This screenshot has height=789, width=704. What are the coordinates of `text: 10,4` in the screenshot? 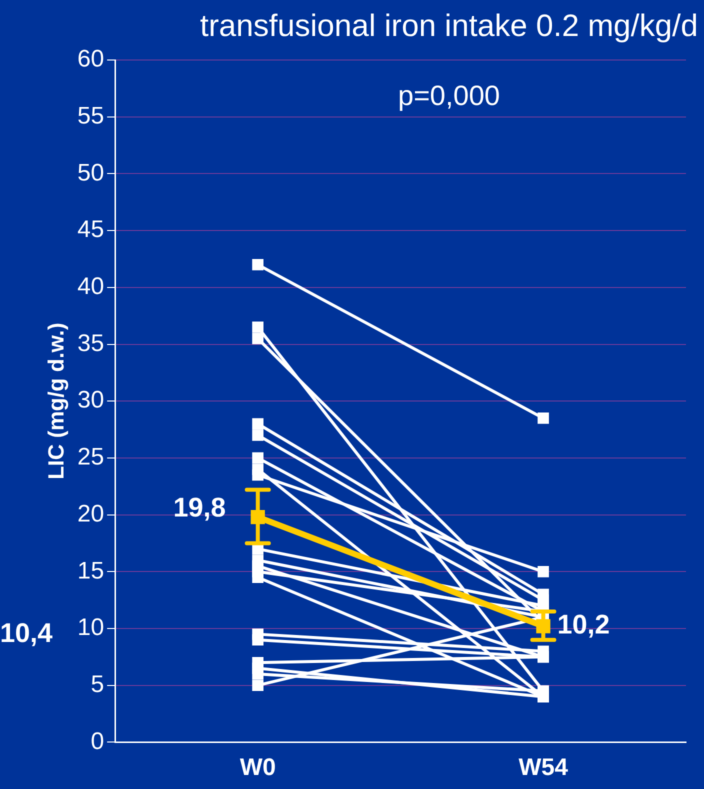 It's located at (26, 633).